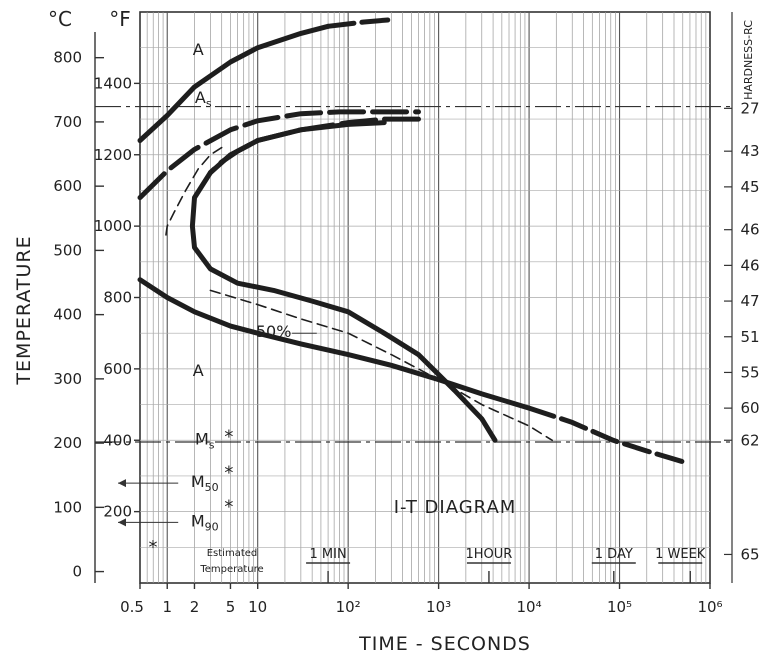  Describe the element at coordinates (67, 443) in the screenshot. I see `celsius-tick-label: 200` at that location.